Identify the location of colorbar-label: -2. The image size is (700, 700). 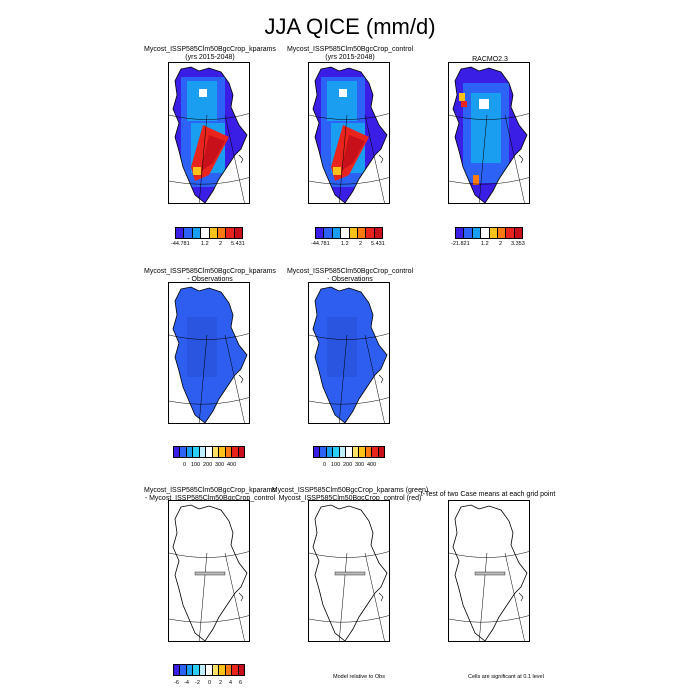
(197, 683).